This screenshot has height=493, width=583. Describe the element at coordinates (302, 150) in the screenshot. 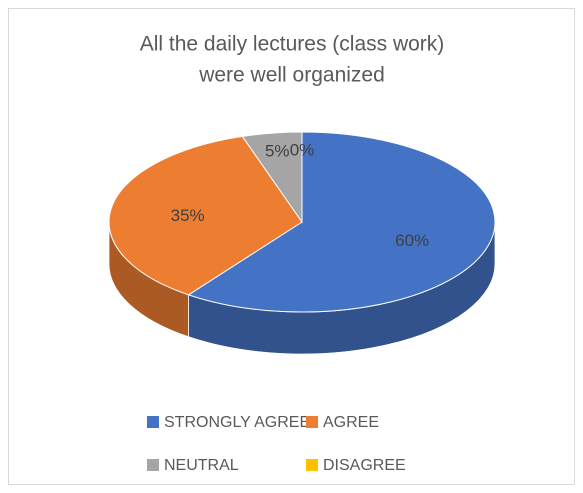

I see `data-label: 0%` at that location.